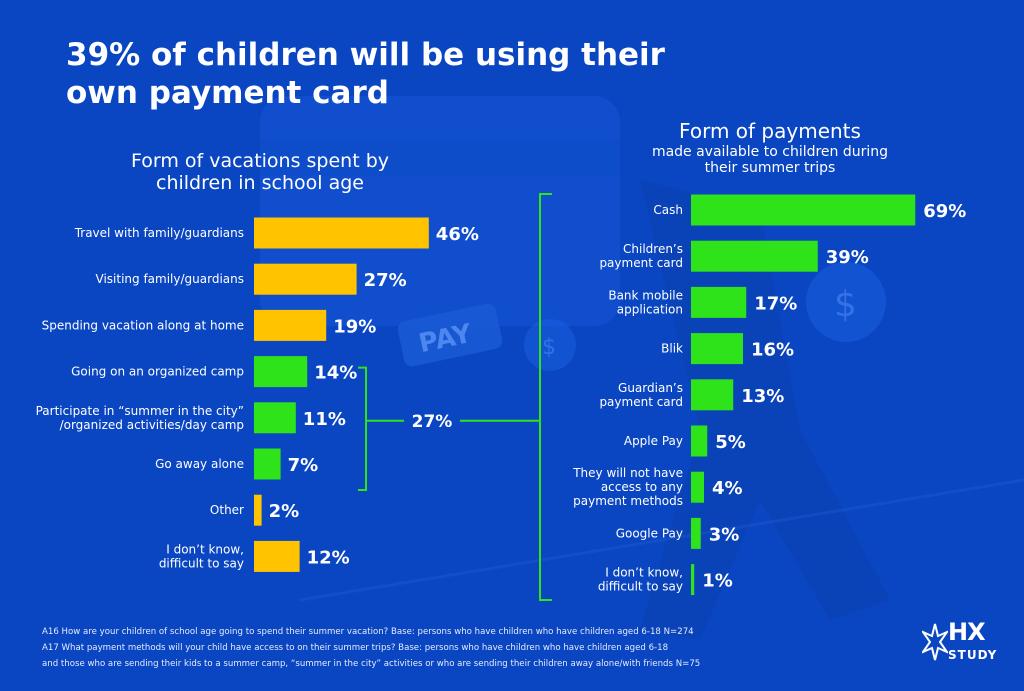 The height and width of the screenshot is (691, 1024). What do you see at coordinates (335, 373) in the screenshot?
I see `value-label: 14%` at bounding box center [335, 373].